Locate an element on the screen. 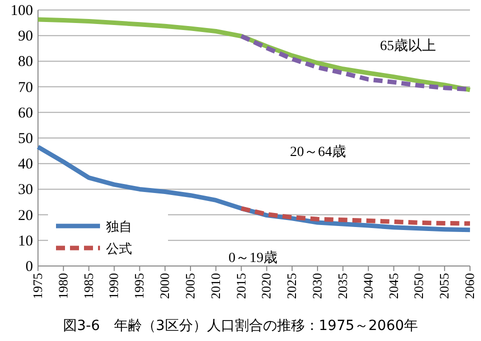 The width and height of the screenshot is (481, 341). x-tick-label: 2060 is located at coordinates (469, 286).